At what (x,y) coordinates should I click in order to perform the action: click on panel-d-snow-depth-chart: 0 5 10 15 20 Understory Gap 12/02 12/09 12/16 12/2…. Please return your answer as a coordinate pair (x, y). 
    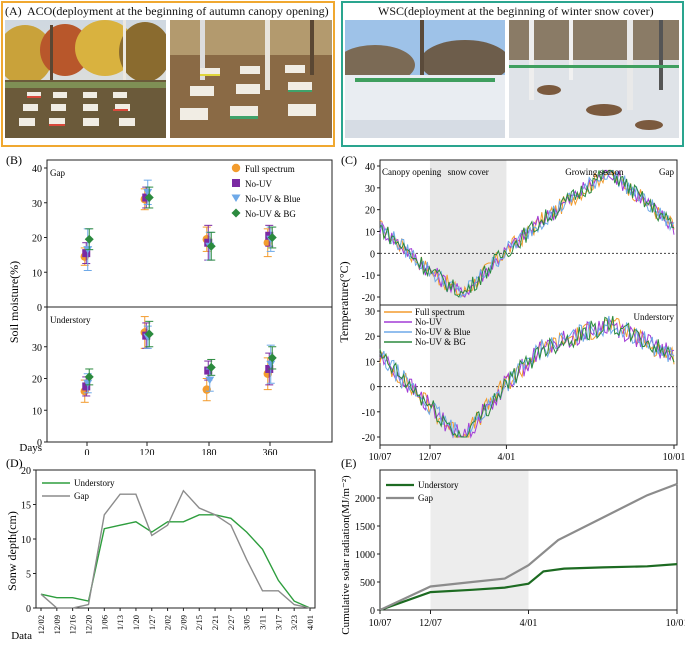
    Looking at the image, I should click on (160, 549).